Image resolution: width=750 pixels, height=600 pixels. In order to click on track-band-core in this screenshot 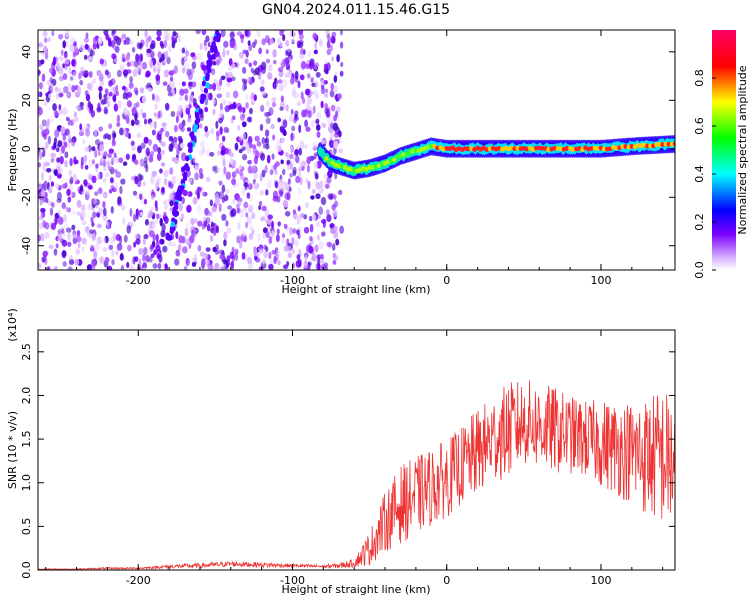, I will do `click(394, 160)`.